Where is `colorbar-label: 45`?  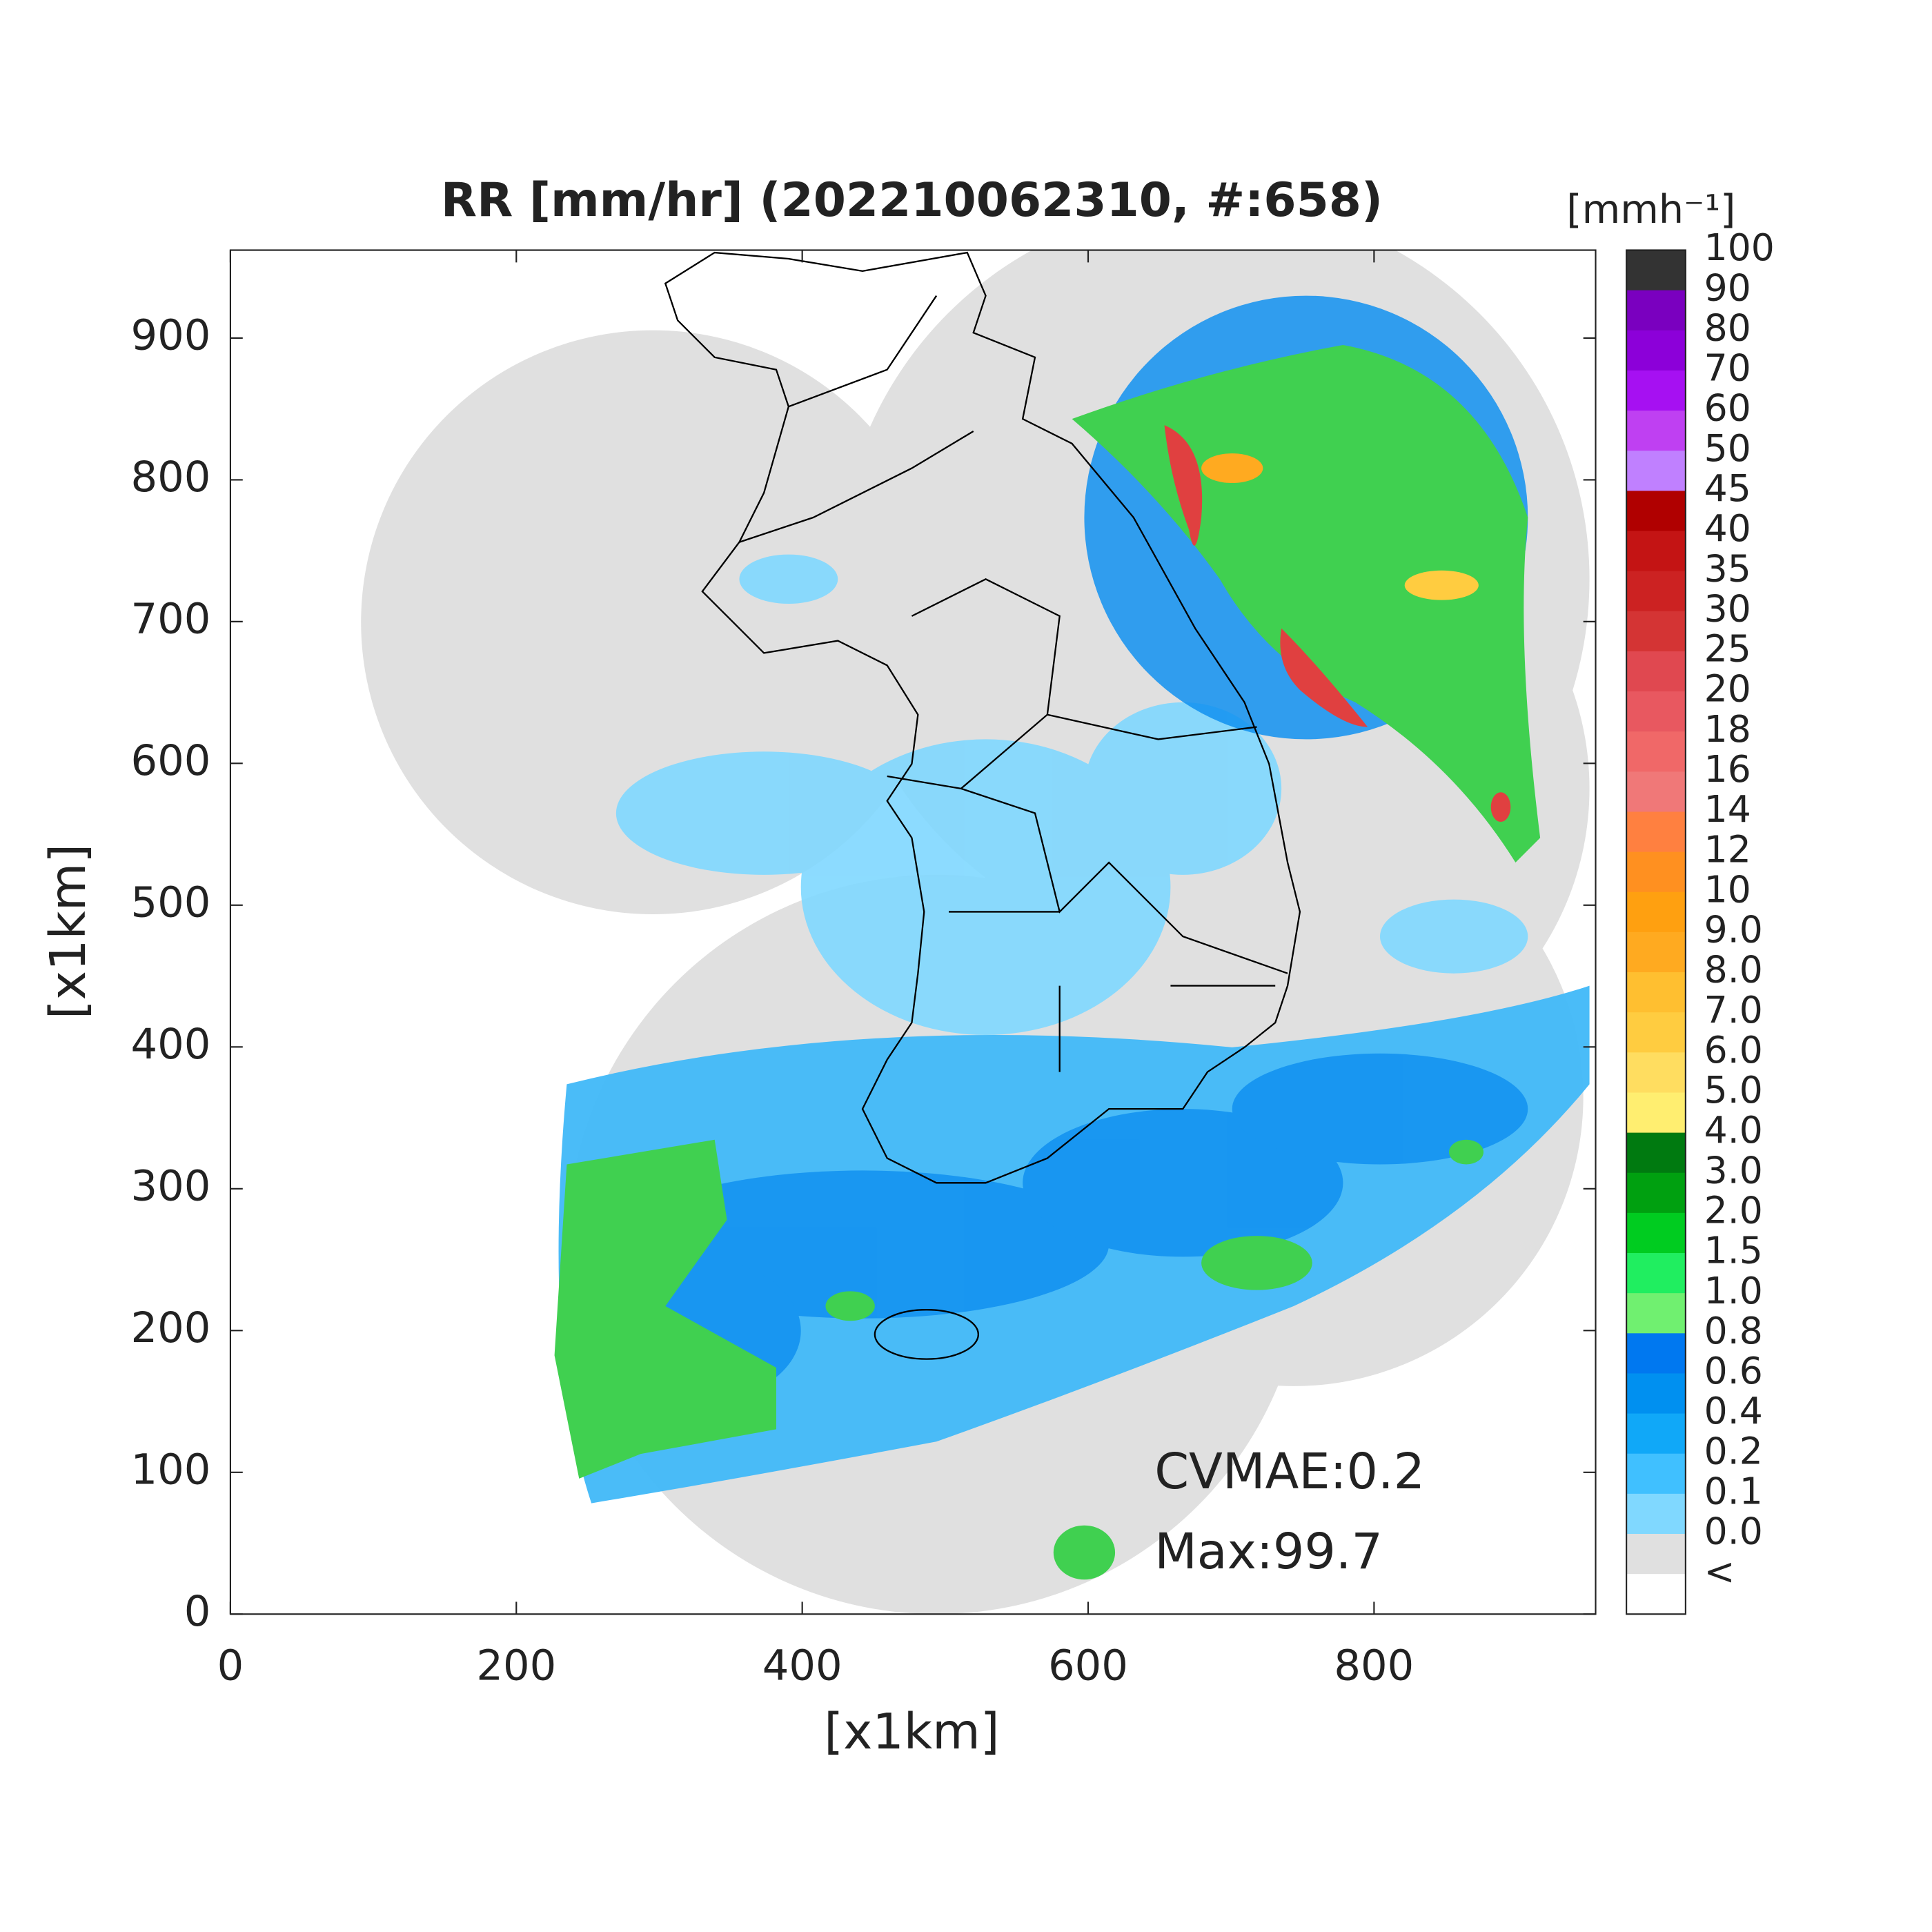 colorbar-label: 45 is located at coordinates (1727, 488).